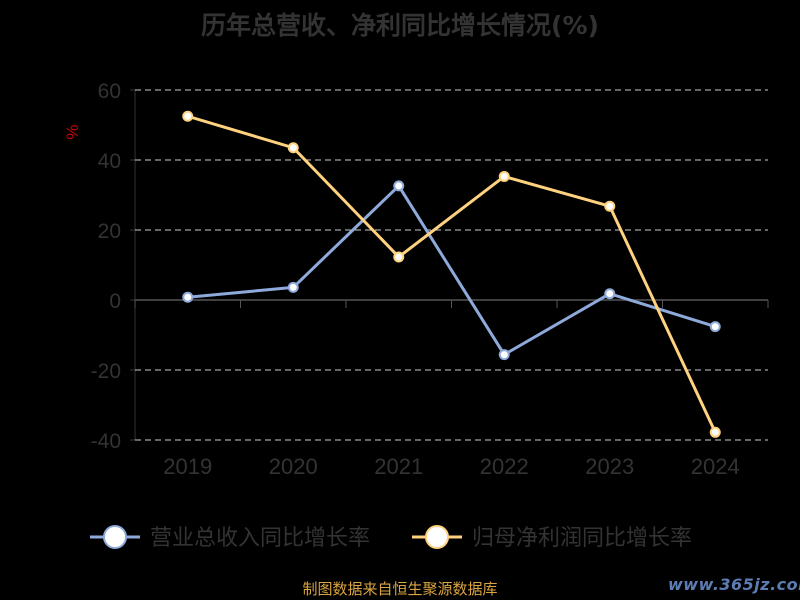  Describe the element at coordinates (504, 466) in the screenshot. I see `x-tick-label: 2022` at that location.